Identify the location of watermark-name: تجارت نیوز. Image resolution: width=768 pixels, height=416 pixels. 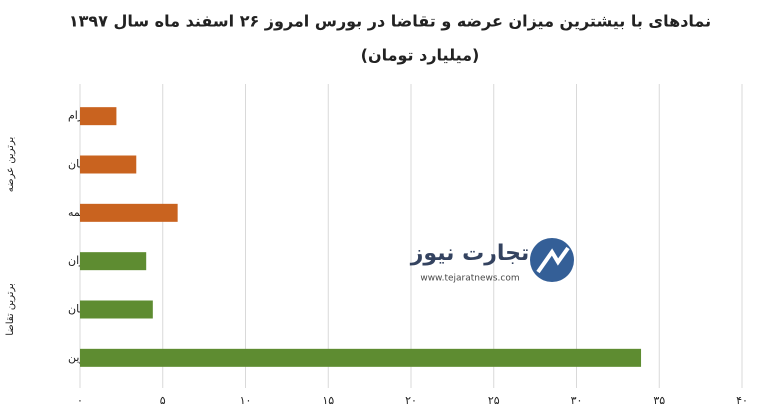
(470, 253).